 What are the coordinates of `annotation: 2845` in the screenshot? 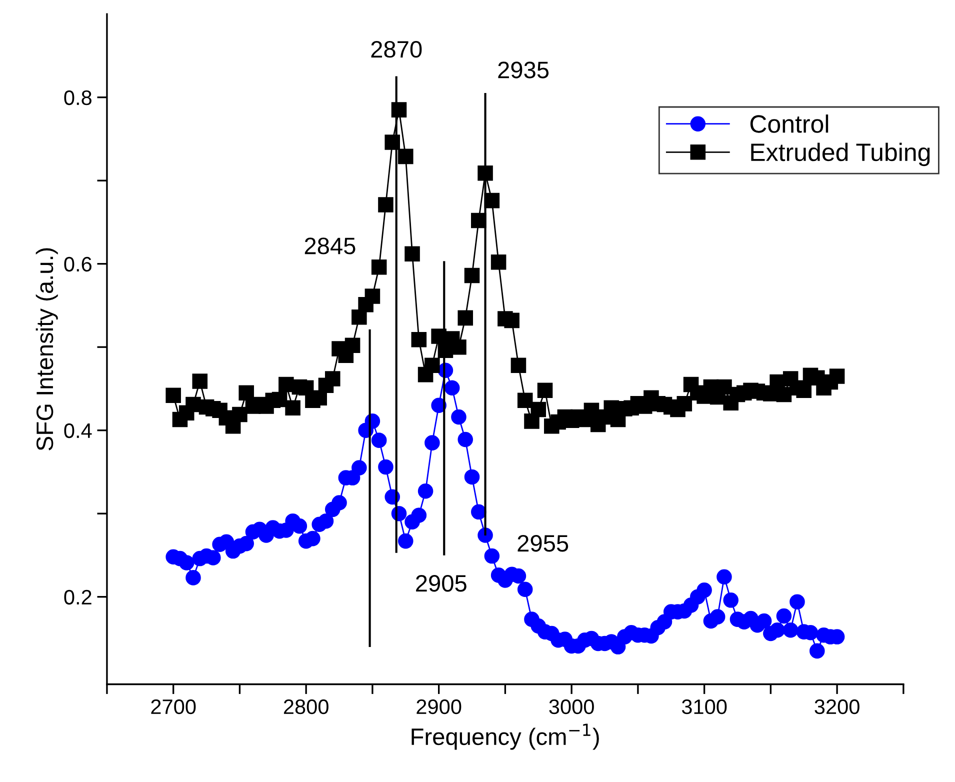 It's located at (330, 246).